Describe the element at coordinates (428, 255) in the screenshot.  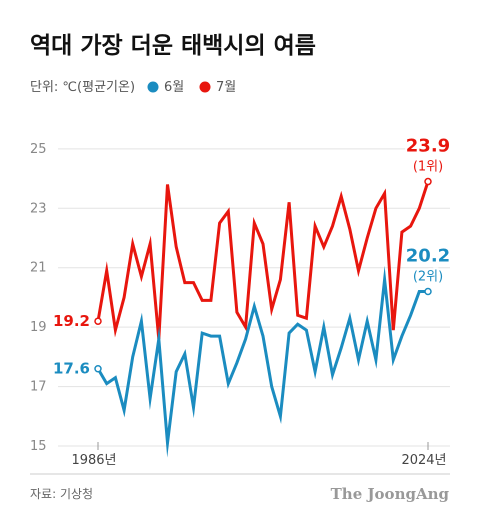
I see `data-label-end-june: 20.2` at that location.